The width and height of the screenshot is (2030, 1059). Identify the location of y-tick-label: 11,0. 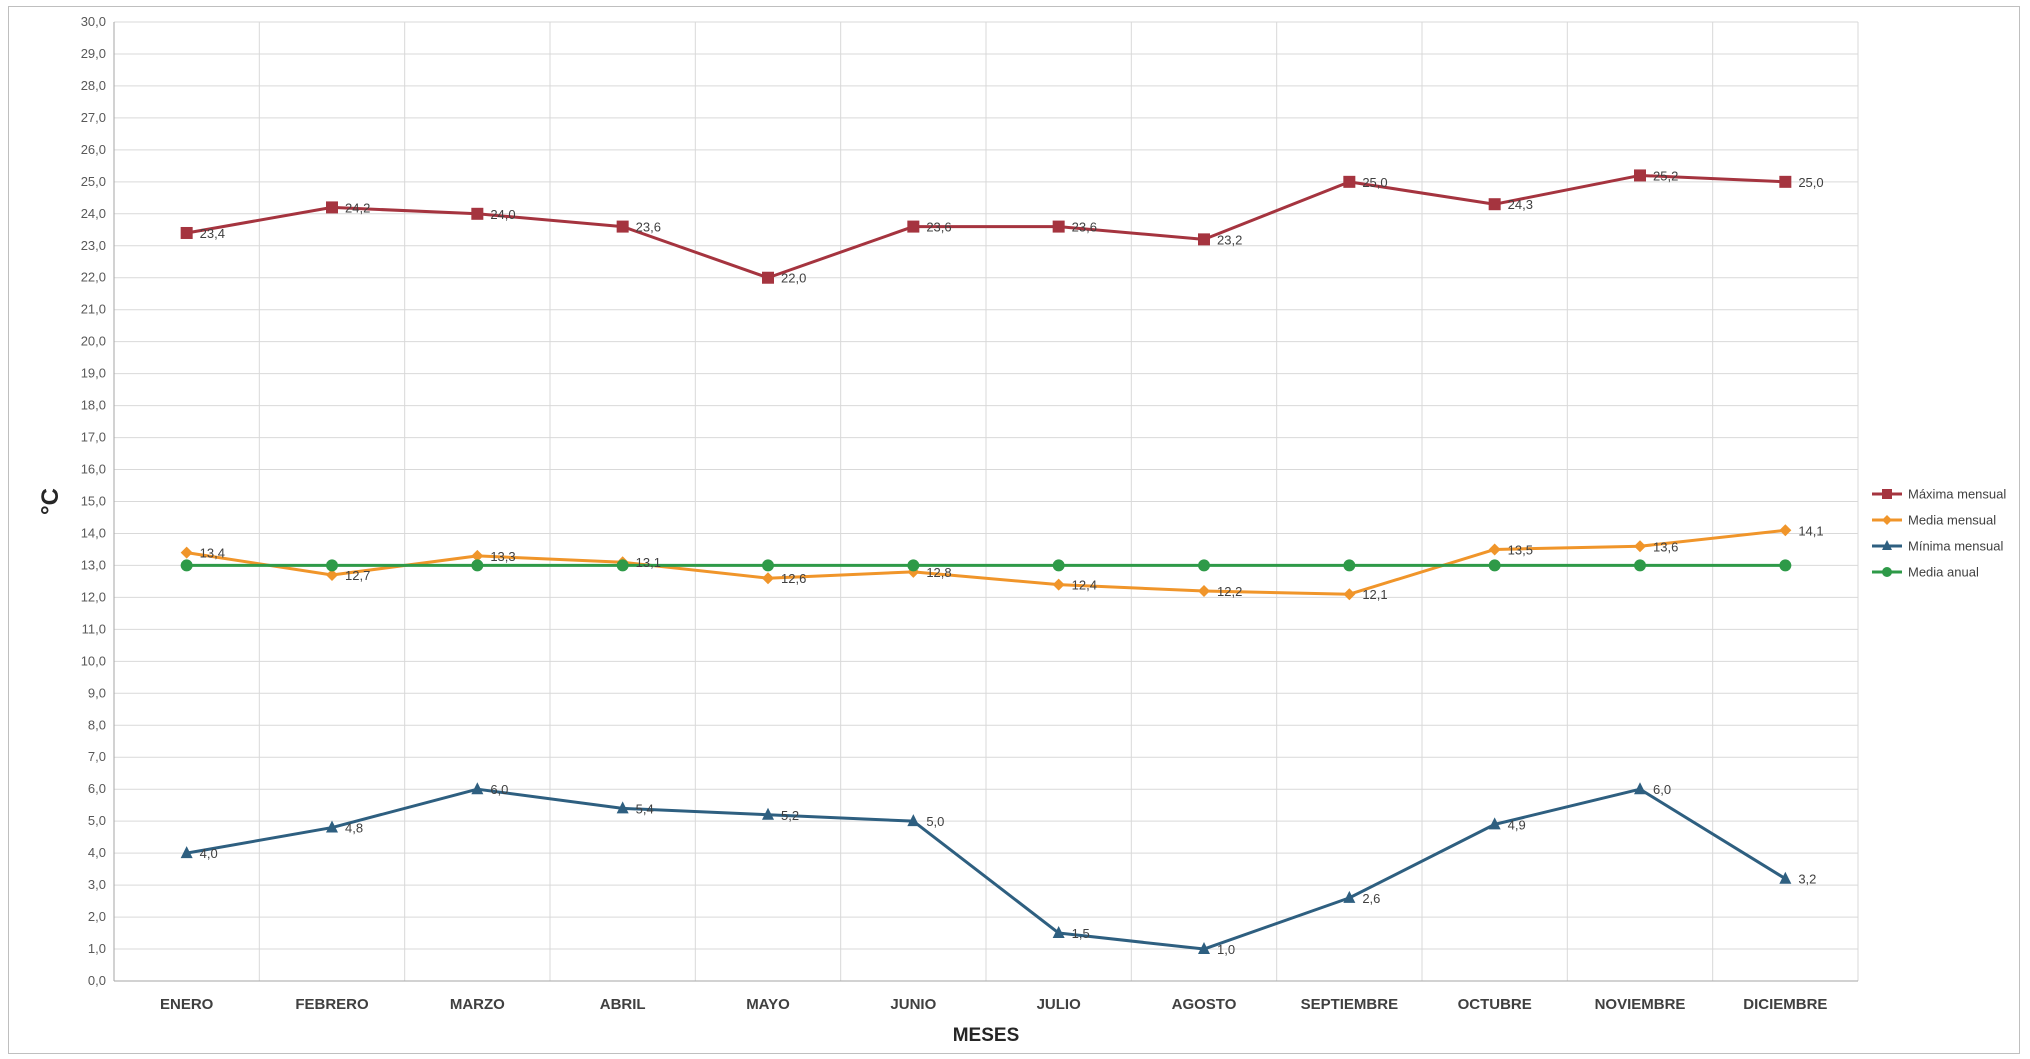
(94, 628).